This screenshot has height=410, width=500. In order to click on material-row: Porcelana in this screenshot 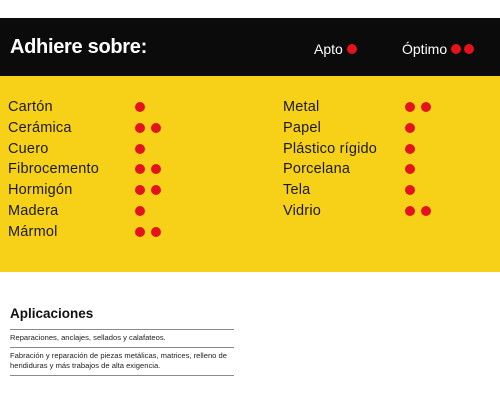, I will do `click(316, 169)`.